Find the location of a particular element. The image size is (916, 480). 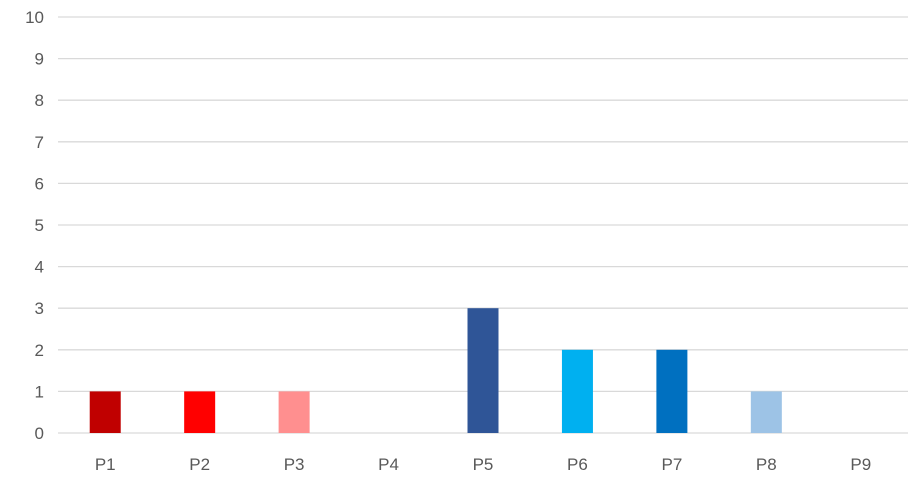

x-tick-label-p9: P9 is located at coordinates (860, 464).